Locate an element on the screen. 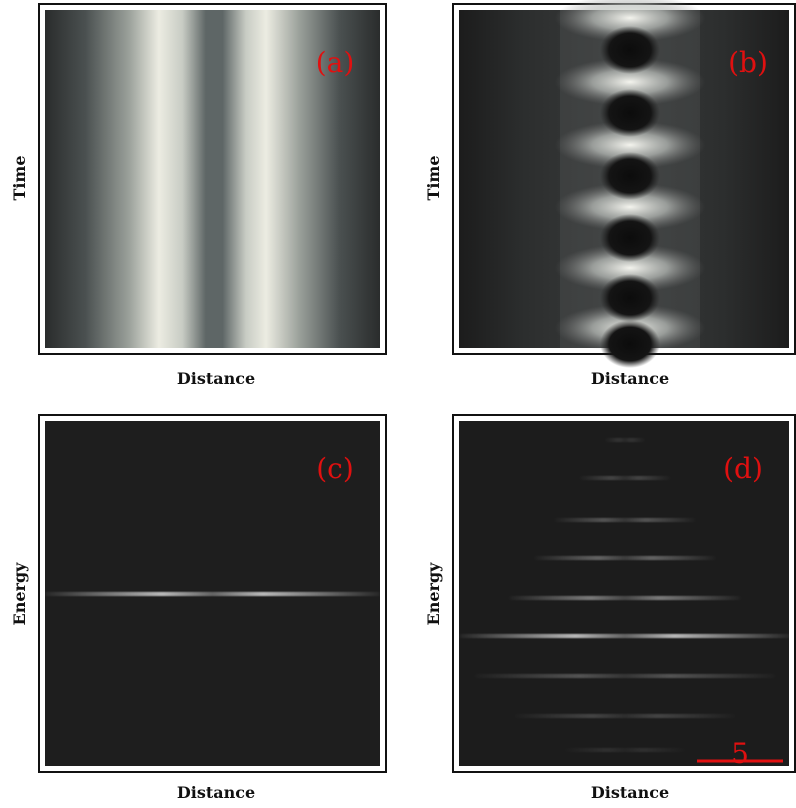  energy-line is located at coordinates (212, 594).